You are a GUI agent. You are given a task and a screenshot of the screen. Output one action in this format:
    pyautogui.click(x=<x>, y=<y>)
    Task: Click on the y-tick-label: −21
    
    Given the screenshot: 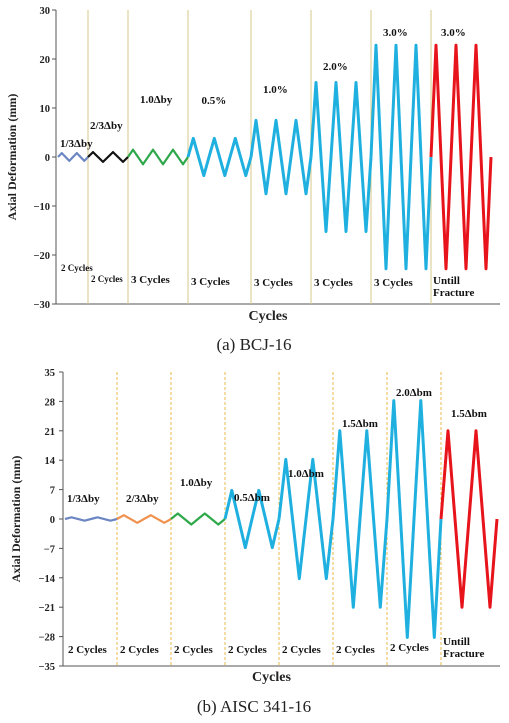 What is the action you would take?
    pyautogui.click(x=47, y=608)
    